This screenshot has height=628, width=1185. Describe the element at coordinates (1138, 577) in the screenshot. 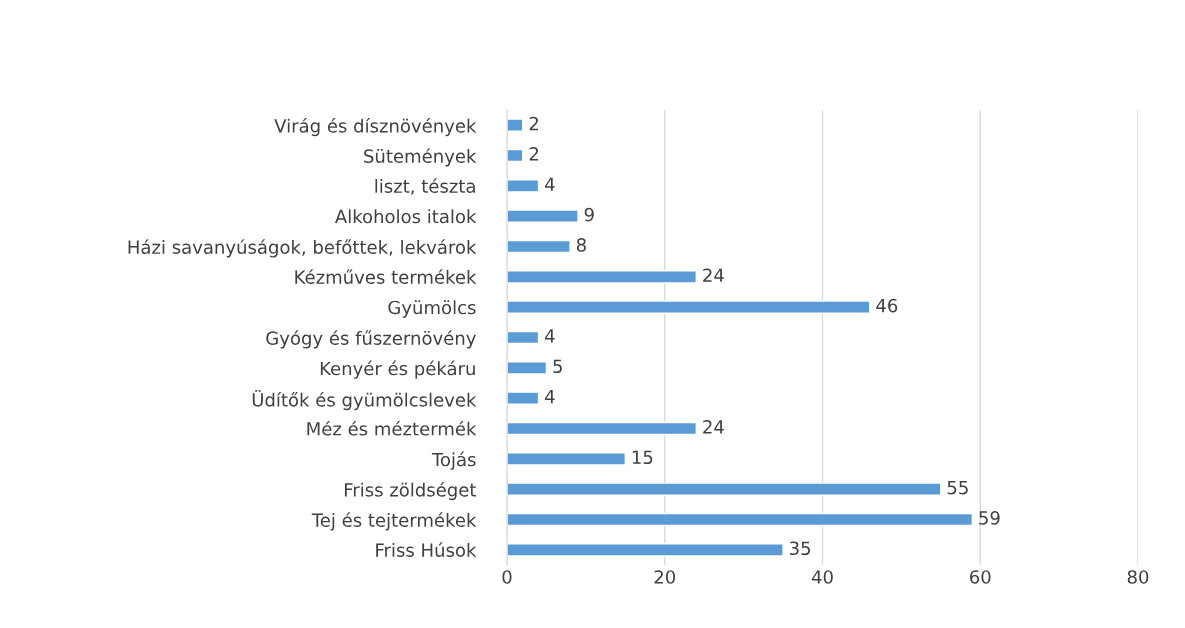

I see `x-tick-label: 80` at that location.